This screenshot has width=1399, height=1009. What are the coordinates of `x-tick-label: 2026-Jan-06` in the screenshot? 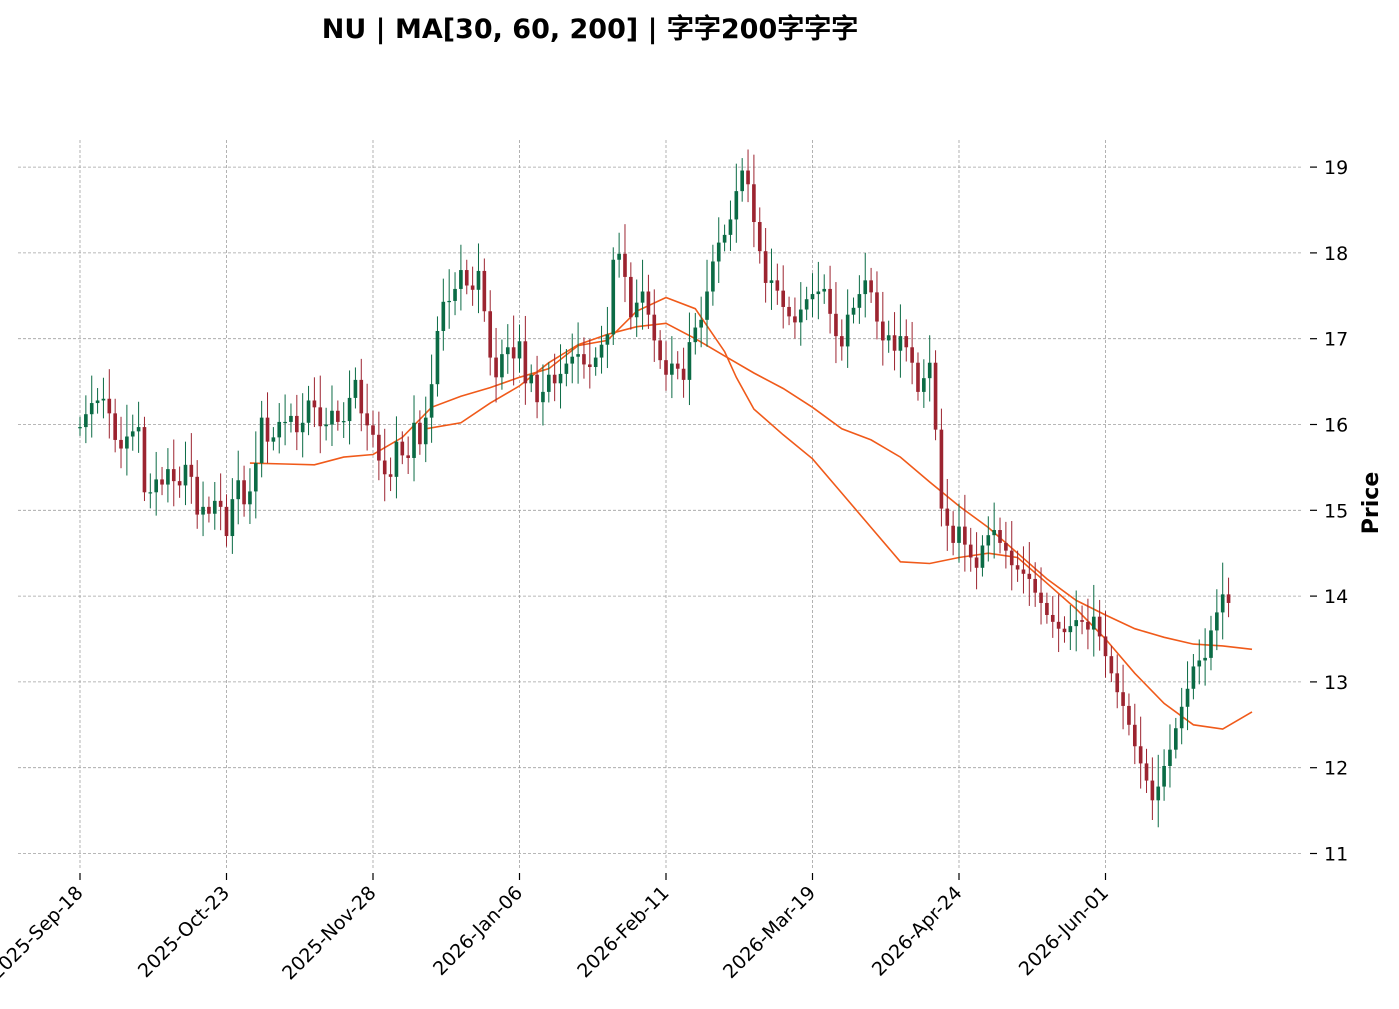 It's located at (478, 931).